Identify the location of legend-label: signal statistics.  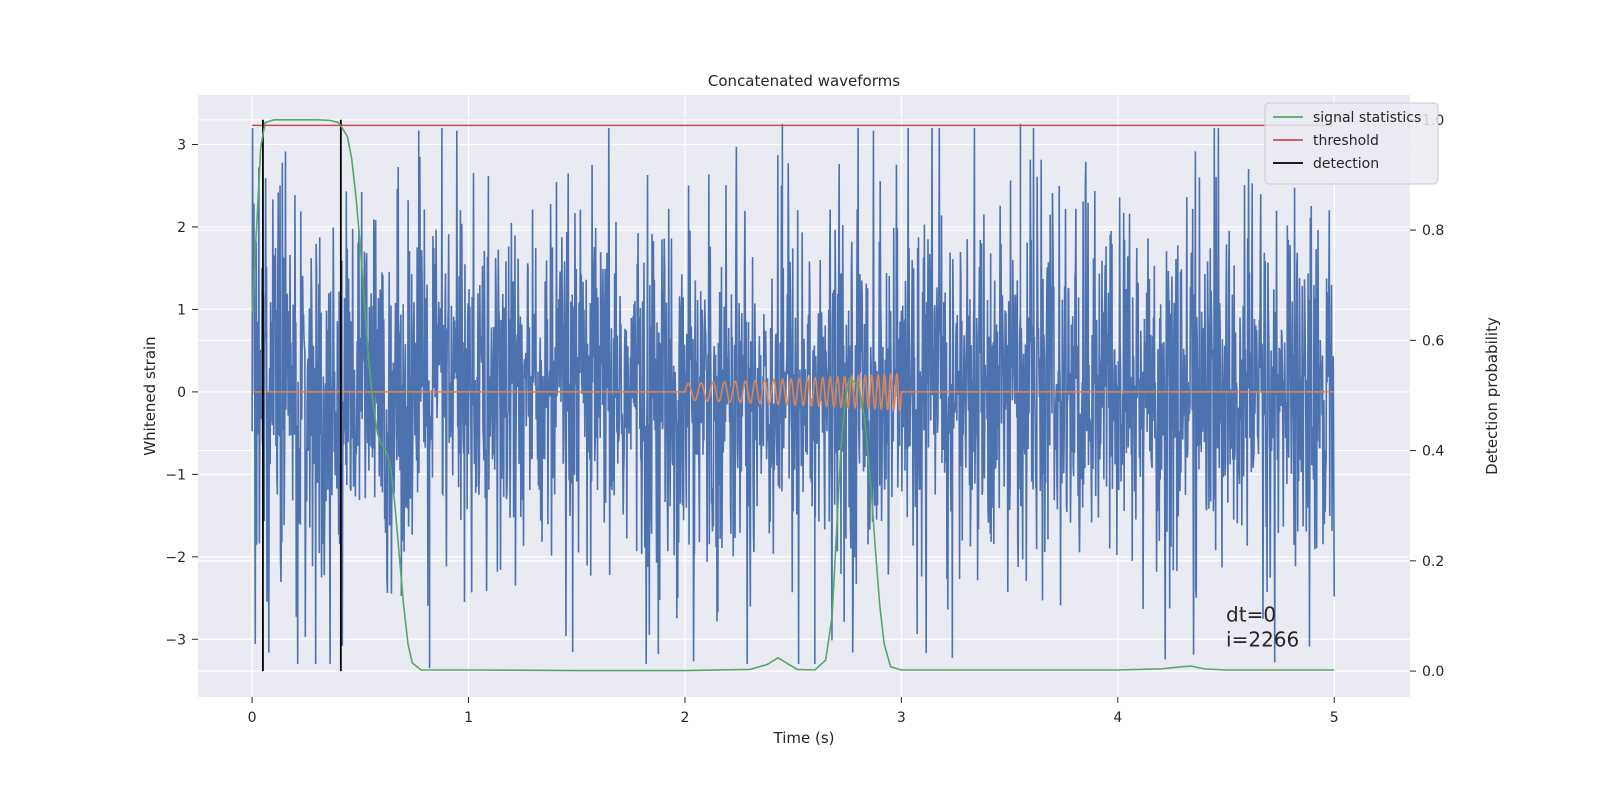
(1367, 118).